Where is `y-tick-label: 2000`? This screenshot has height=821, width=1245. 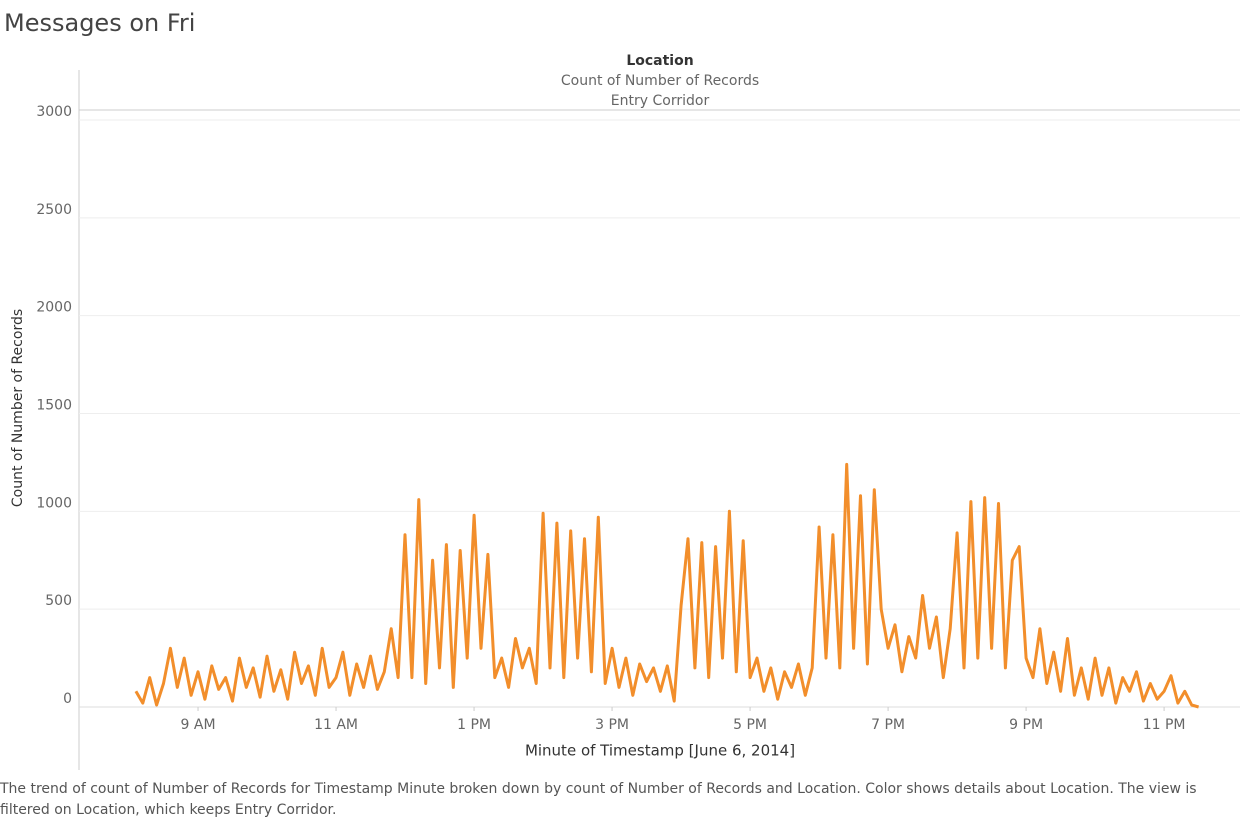
y-tick-label: 2000 is located at coordinates (54, 308).